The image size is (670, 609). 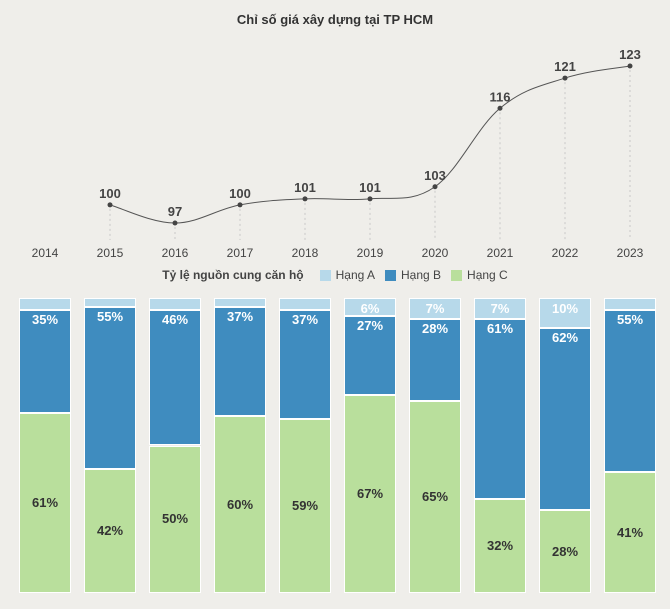 What do you see at coordinates (630, 253) in the screenshot?
I see `x-tick-label-2023: 2023` at bounding box center [630, 253].